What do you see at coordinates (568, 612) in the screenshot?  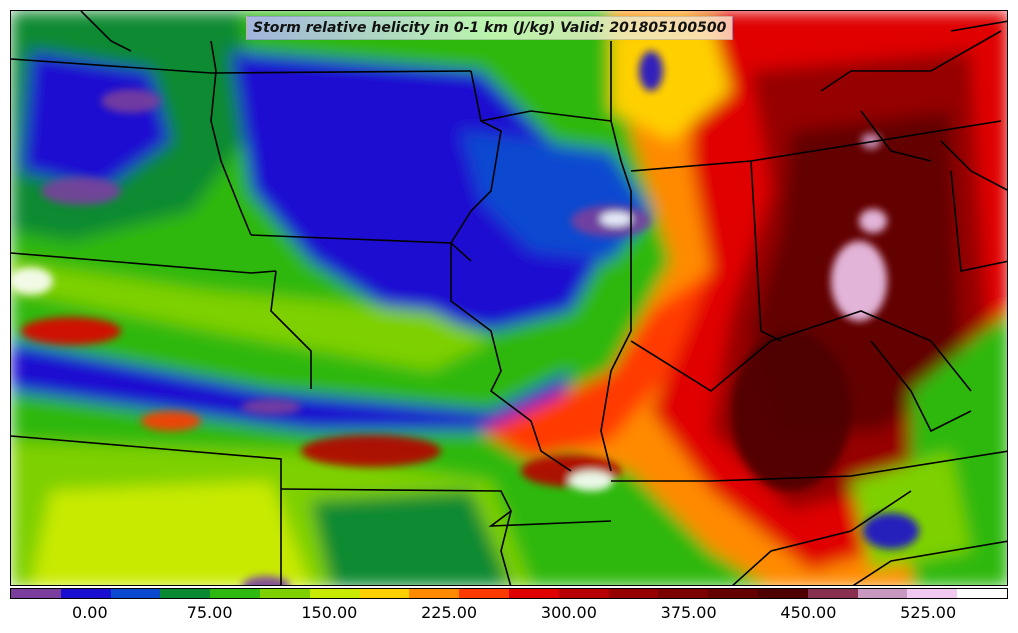 I see `colorbar-tick-label: 300.00` at bounding box center [568, 612].